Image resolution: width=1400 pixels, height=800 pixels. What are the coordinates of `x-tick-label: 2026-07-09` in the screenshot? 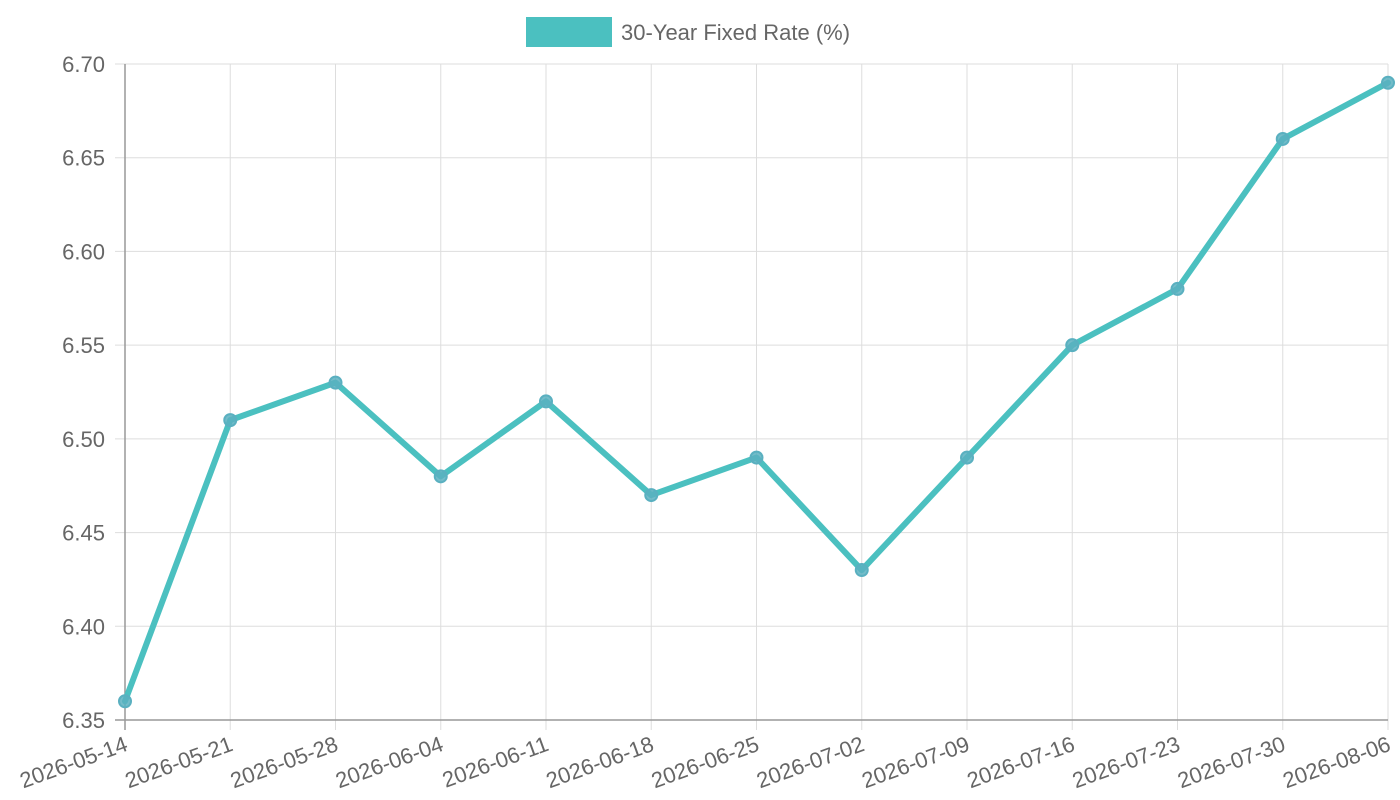 It's located at (915, 762).